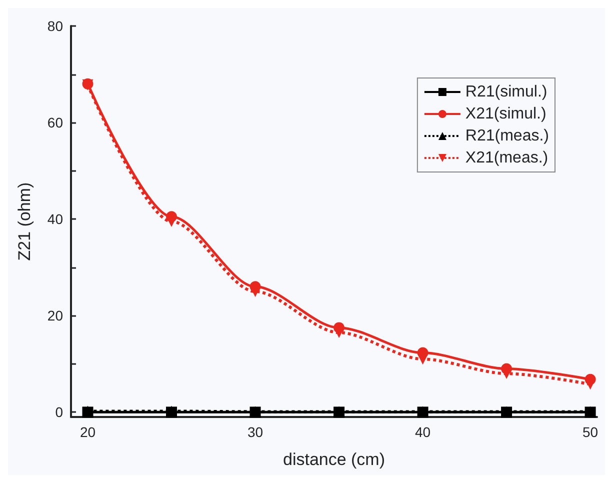 Image resolution: width=613 pixels, height=483 pixels. I want to click on point, so click(422, 359).